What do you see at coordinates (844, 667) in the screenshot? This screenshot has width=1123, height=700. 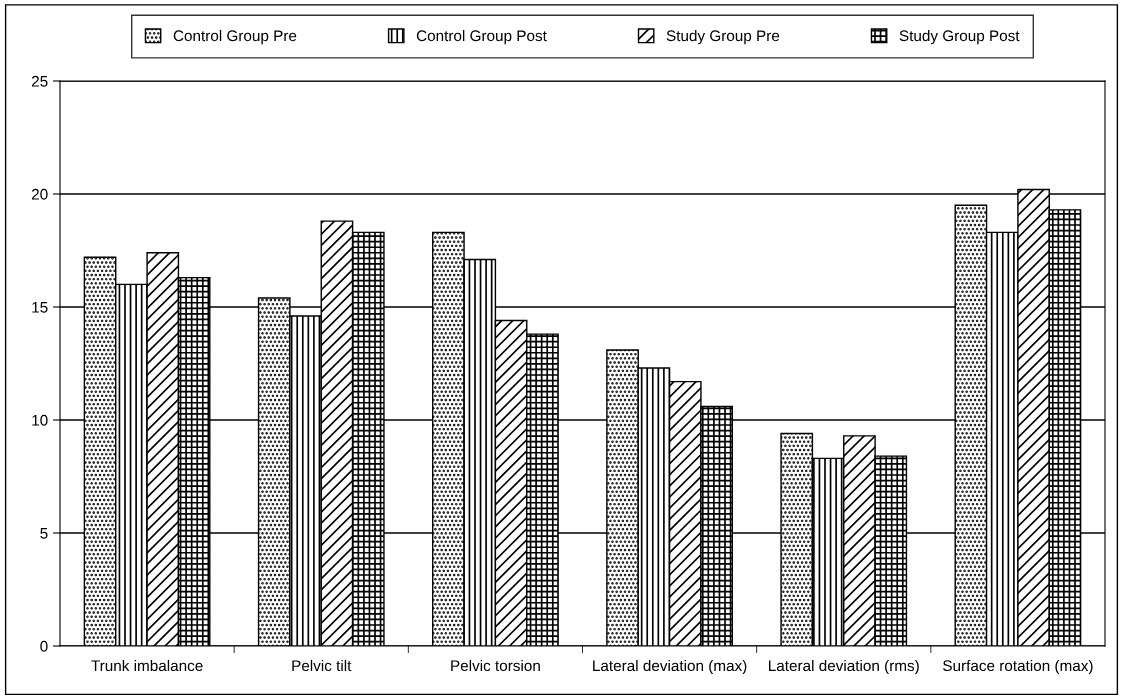 I see `x-tick-label: Lateral deviation (rms)` at bounding box center [844, 667].